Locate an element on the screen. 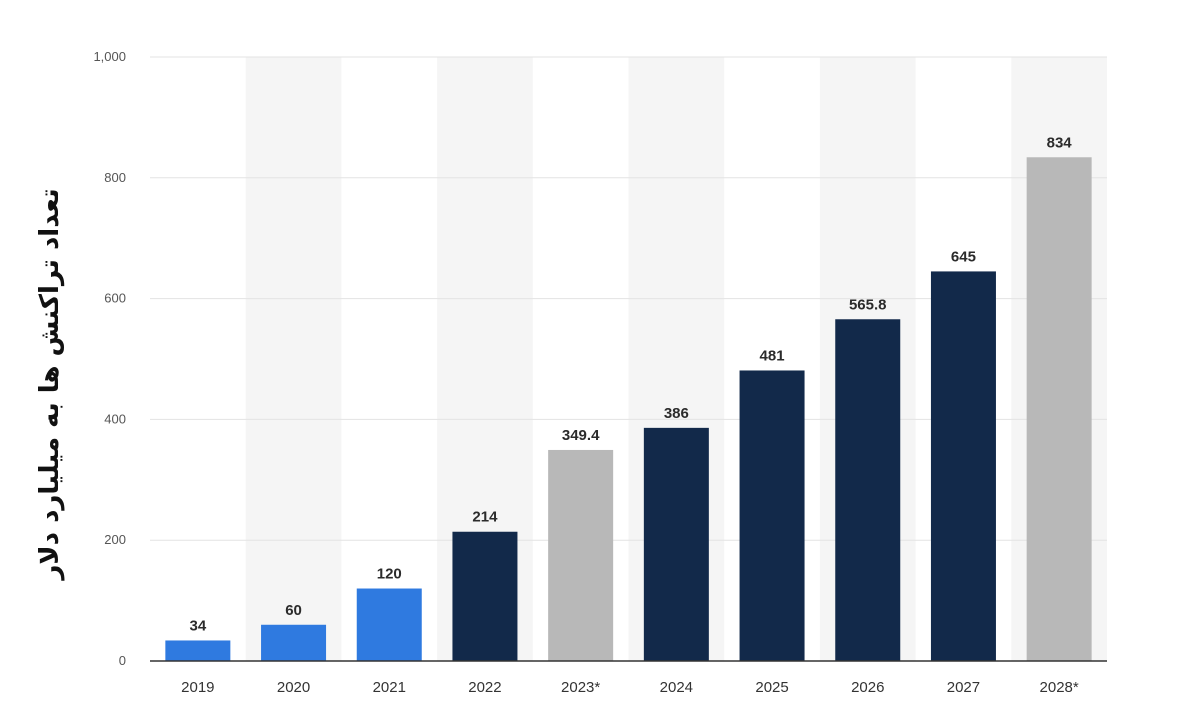  bar-value-label: 60 is located at coordinates (293, 610).